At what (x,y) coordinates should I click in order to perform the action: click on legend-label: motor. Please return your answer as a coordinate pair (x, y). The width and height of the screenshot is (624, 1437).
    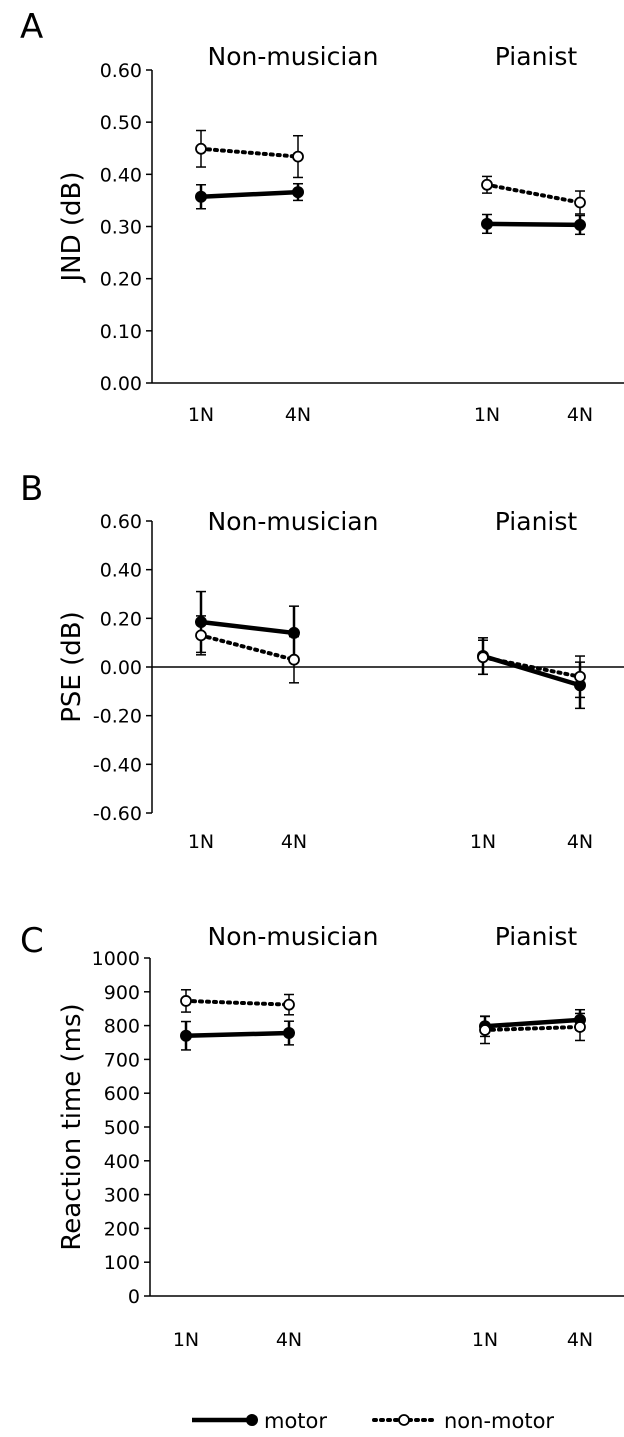
    Looking at the image, I should click on (295, 1421).